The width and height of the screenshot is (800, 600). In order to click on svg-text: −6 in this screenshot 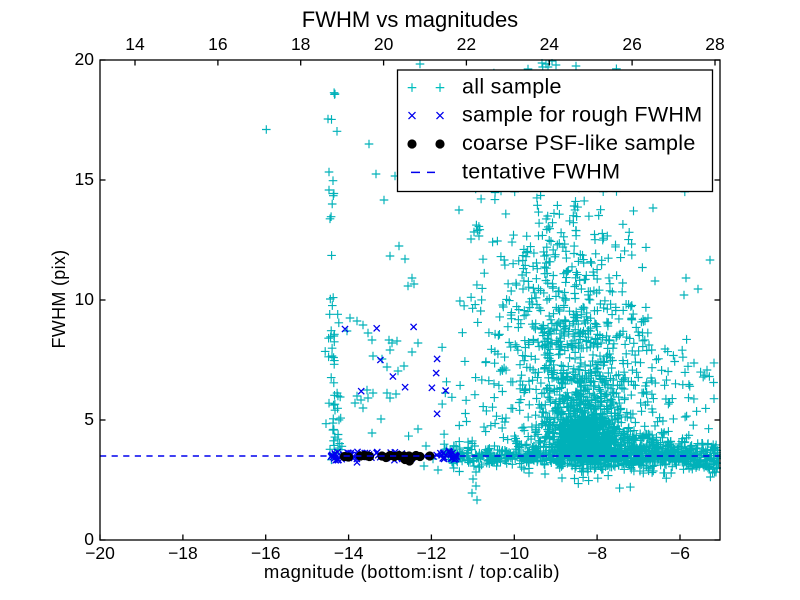, I will do `click(680, 553)`.